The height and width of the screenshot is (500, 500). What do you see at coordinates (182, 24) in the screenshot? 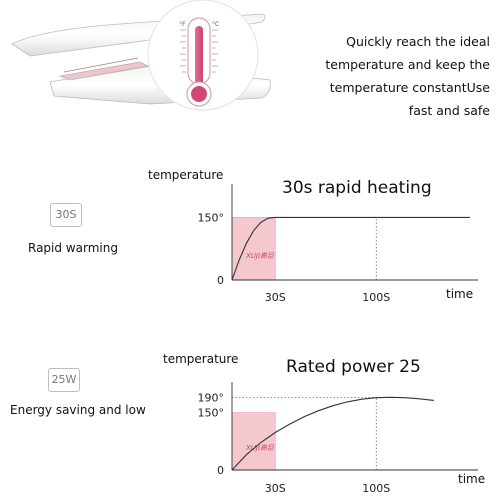
I see `unit-f-label: °F` at bounding box center [182, 24].